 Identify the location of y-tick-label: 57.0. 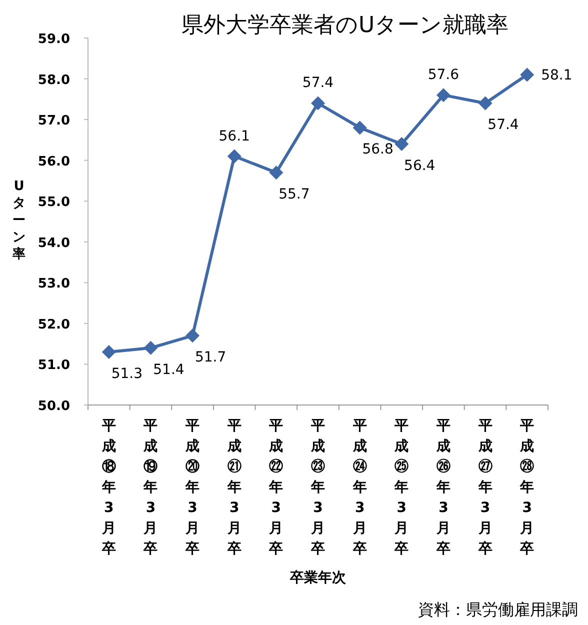
(54, 121).